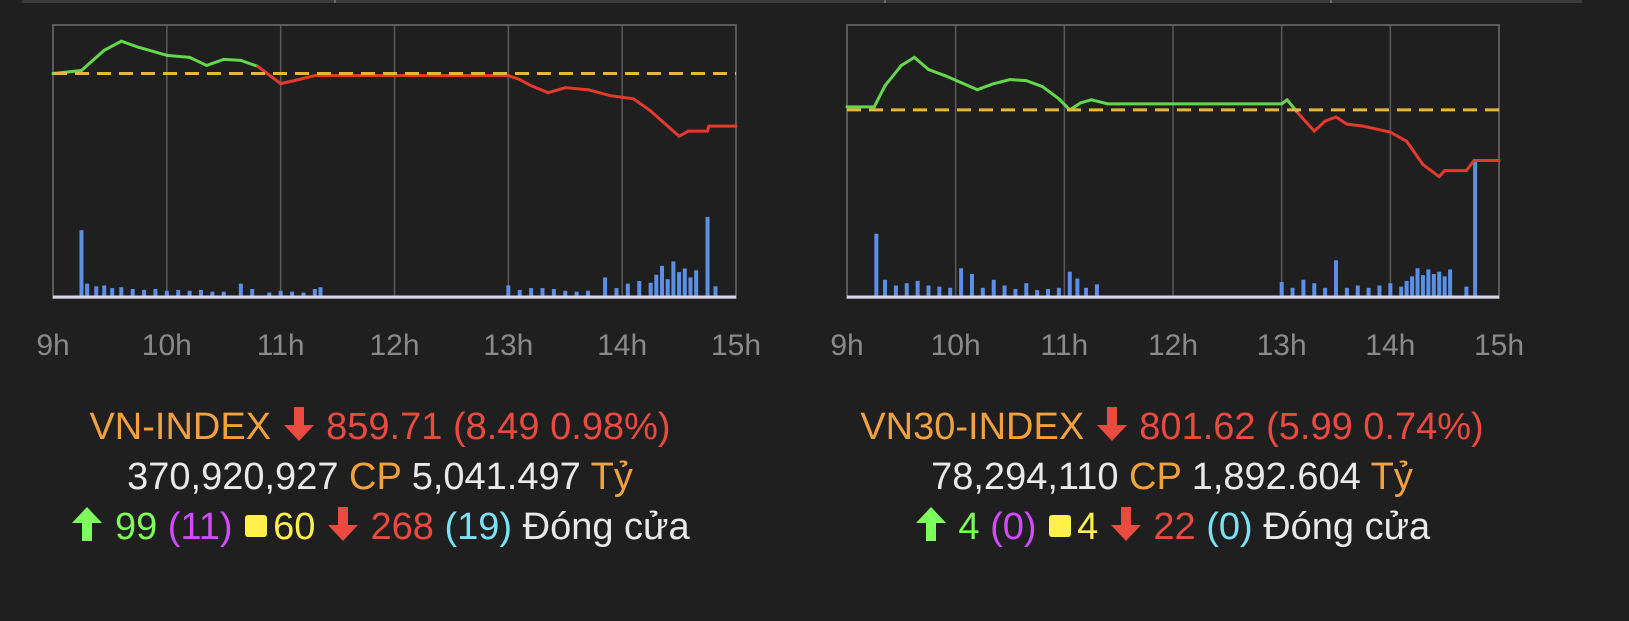 Image resolution: width=1629 pixels, height=621 pixels. Describe the element at coordinates (180, 427) in the screenshot. I see `index-name: VN-INDEX` at that location.